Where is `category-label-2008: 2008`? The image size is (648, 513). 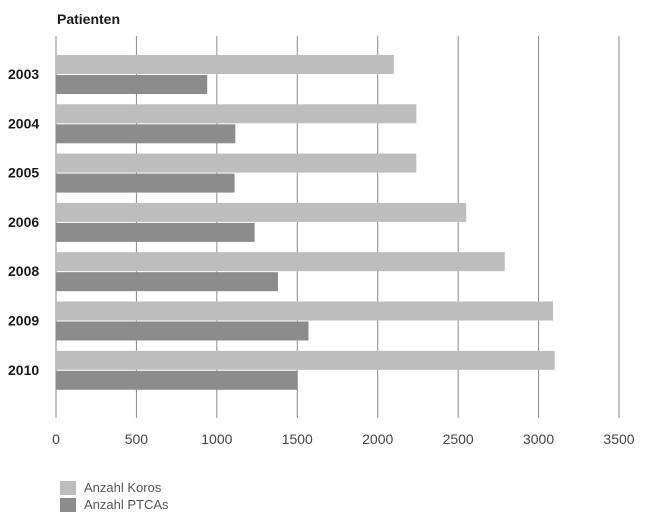
category-label-2008: 2008 is located at coordinates (23, 271).